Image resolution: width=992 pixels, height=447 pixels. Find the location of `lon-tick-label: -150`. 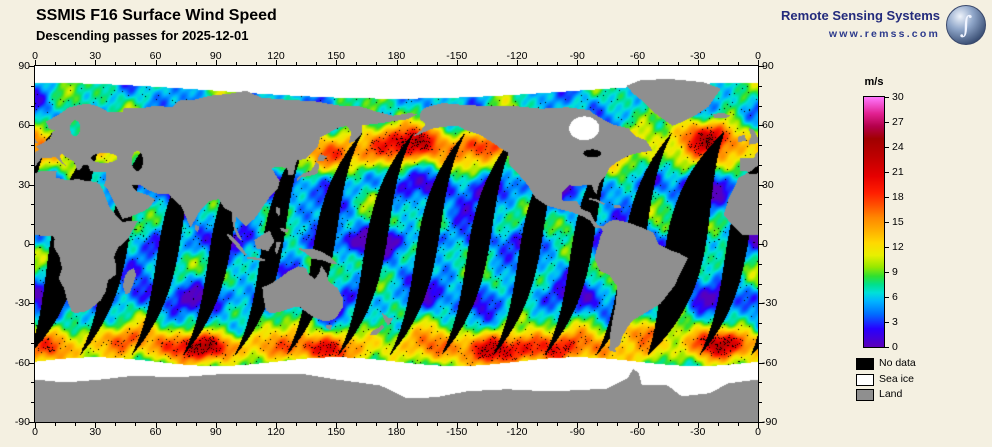

lon-tick-label: -150 is located at coordinates (457, 432).